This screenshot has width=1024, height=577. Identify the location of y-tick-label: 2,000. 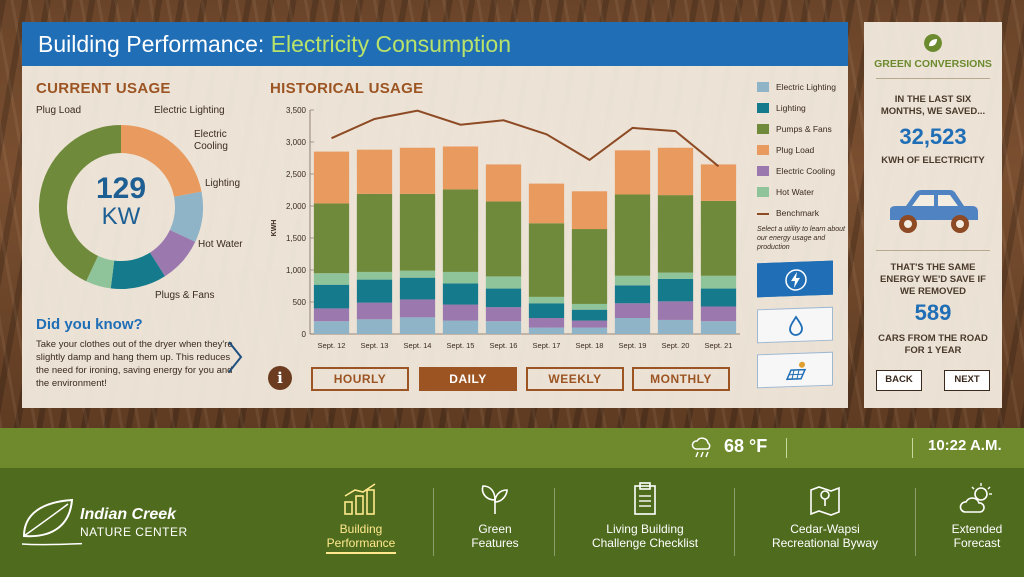
(296, 206).